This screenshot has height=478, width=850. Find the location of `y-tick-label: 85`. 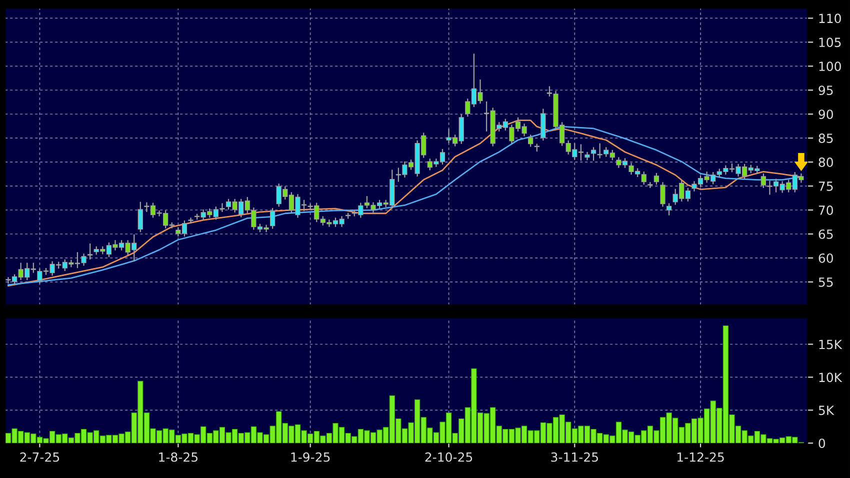

y-tick-label: 85 is located at coordinates (825, 139).